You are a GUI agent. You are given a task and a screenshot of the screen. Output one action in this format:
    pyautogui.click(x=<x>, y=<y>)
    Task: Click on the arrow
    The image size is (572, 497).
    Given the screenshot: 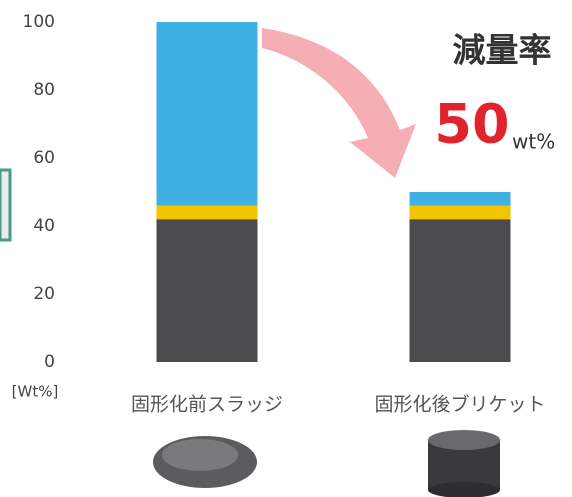 What is the action you would take?
    pyautogui.click(x=339, y=103)
    